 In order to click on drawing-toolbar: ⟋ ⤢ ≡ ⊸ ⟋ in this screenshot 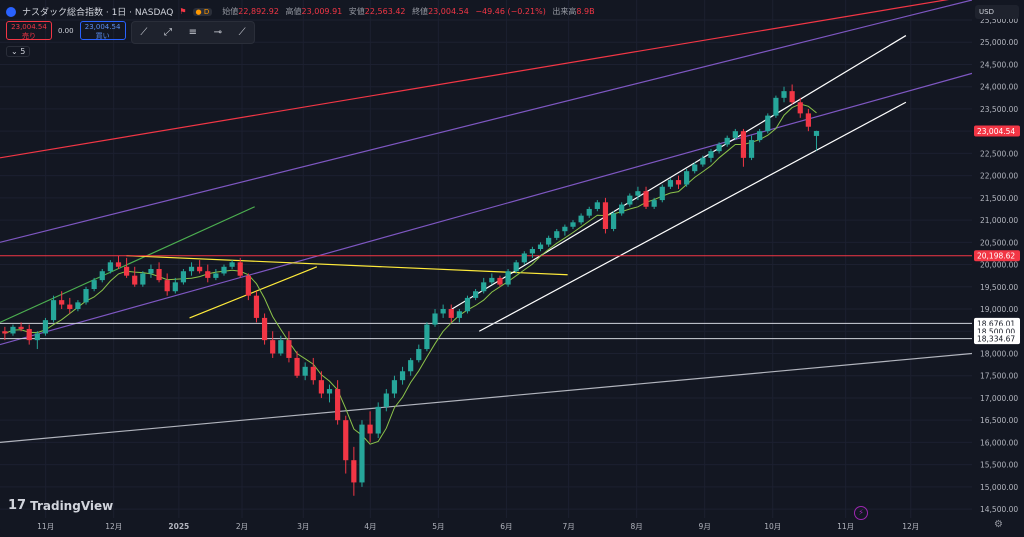, I will do `click(193, 32)`.